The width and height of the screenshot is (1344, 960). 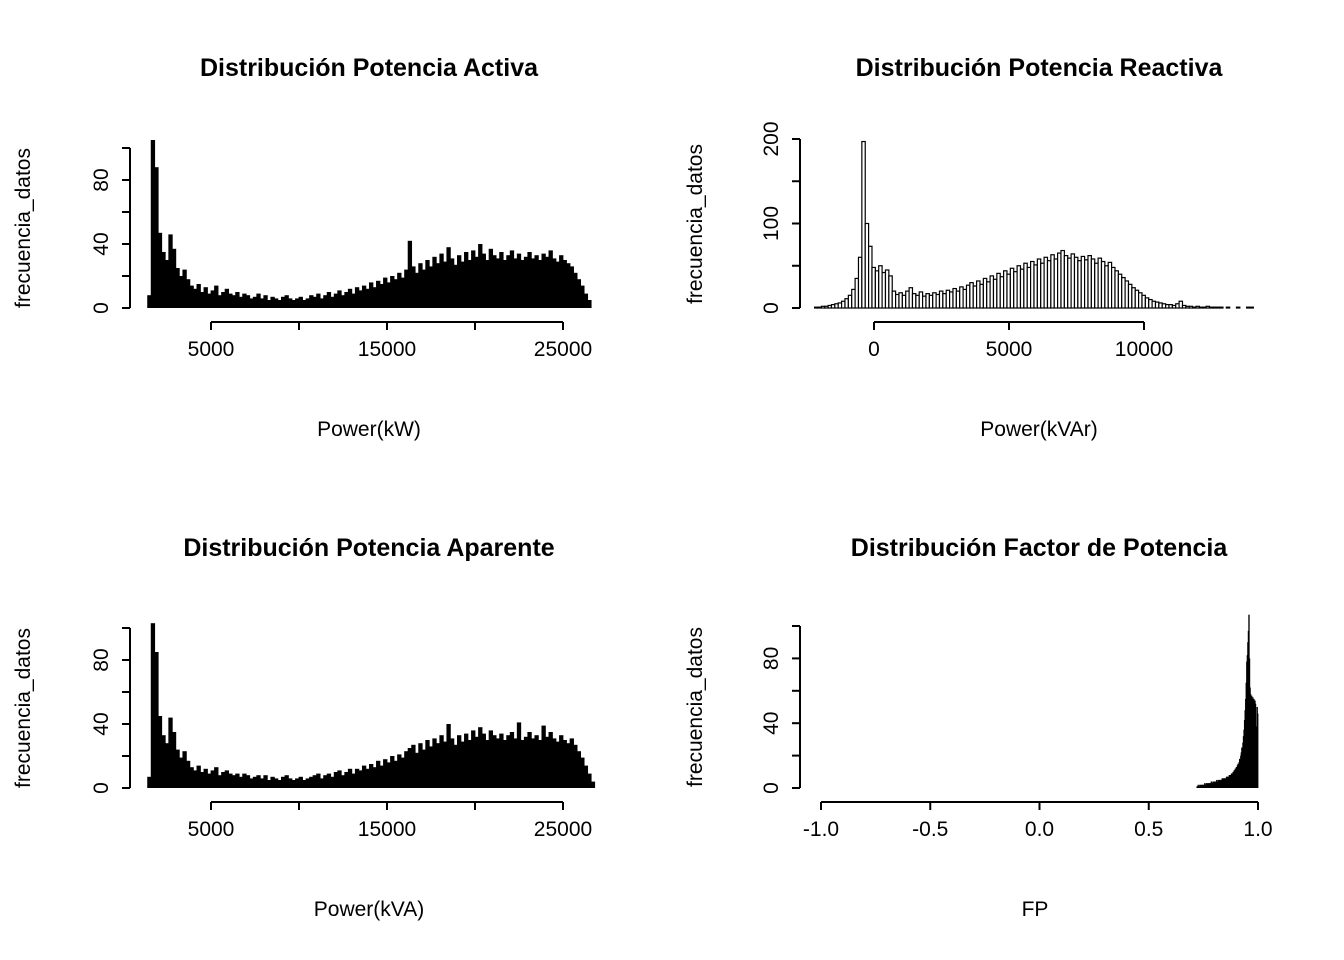 What do you see at coordinates (1148, 829) in the screenshot?
I see `x-tick-label: 0.5` at bounding box center [1148, 829].